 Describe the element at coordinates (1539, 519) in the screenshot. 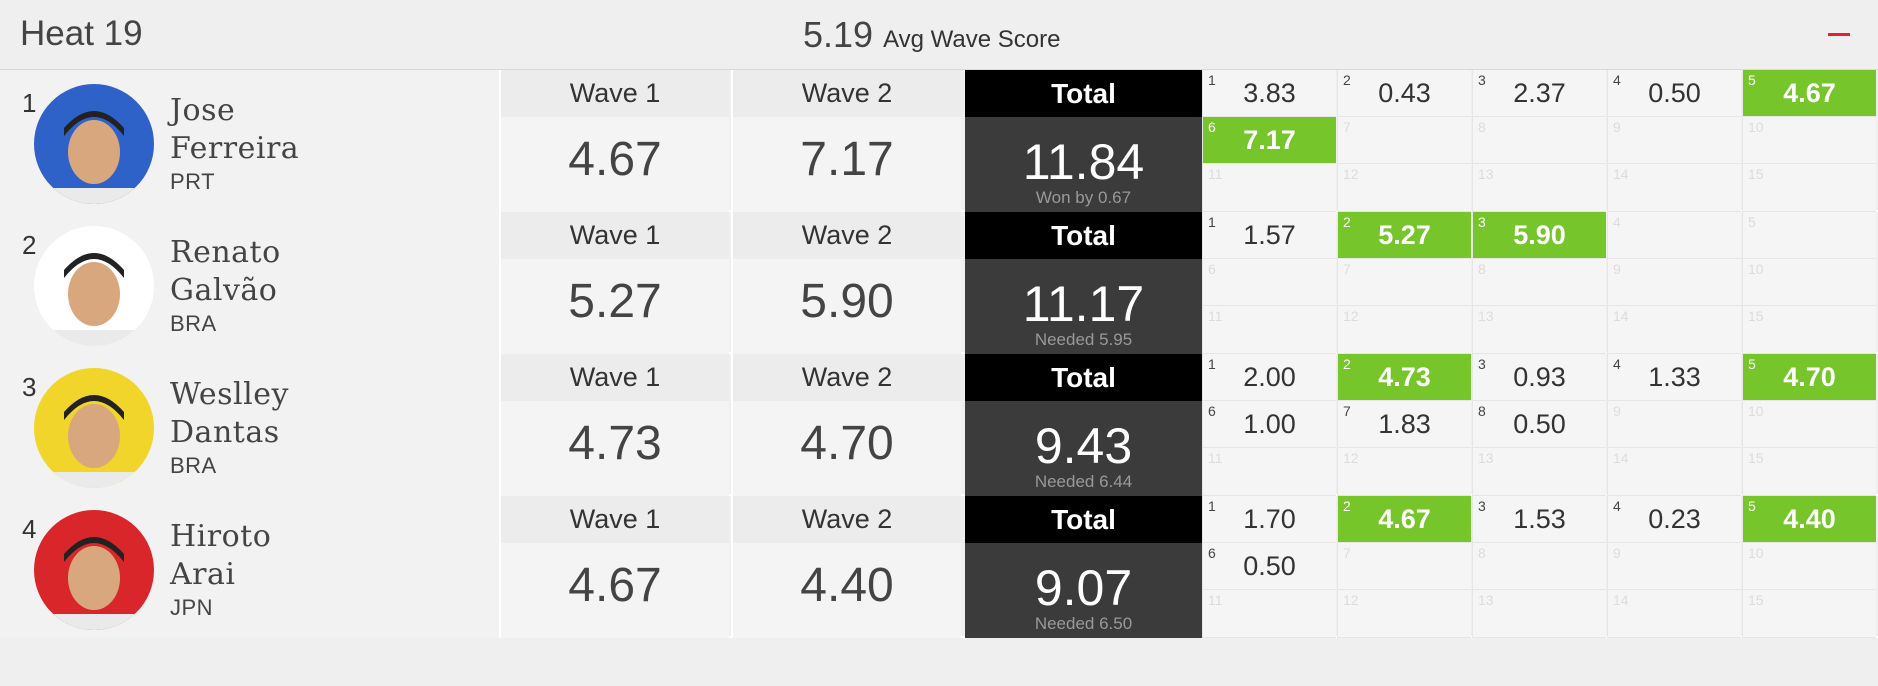

I see `wave-cell: 3 1.53` at that location.